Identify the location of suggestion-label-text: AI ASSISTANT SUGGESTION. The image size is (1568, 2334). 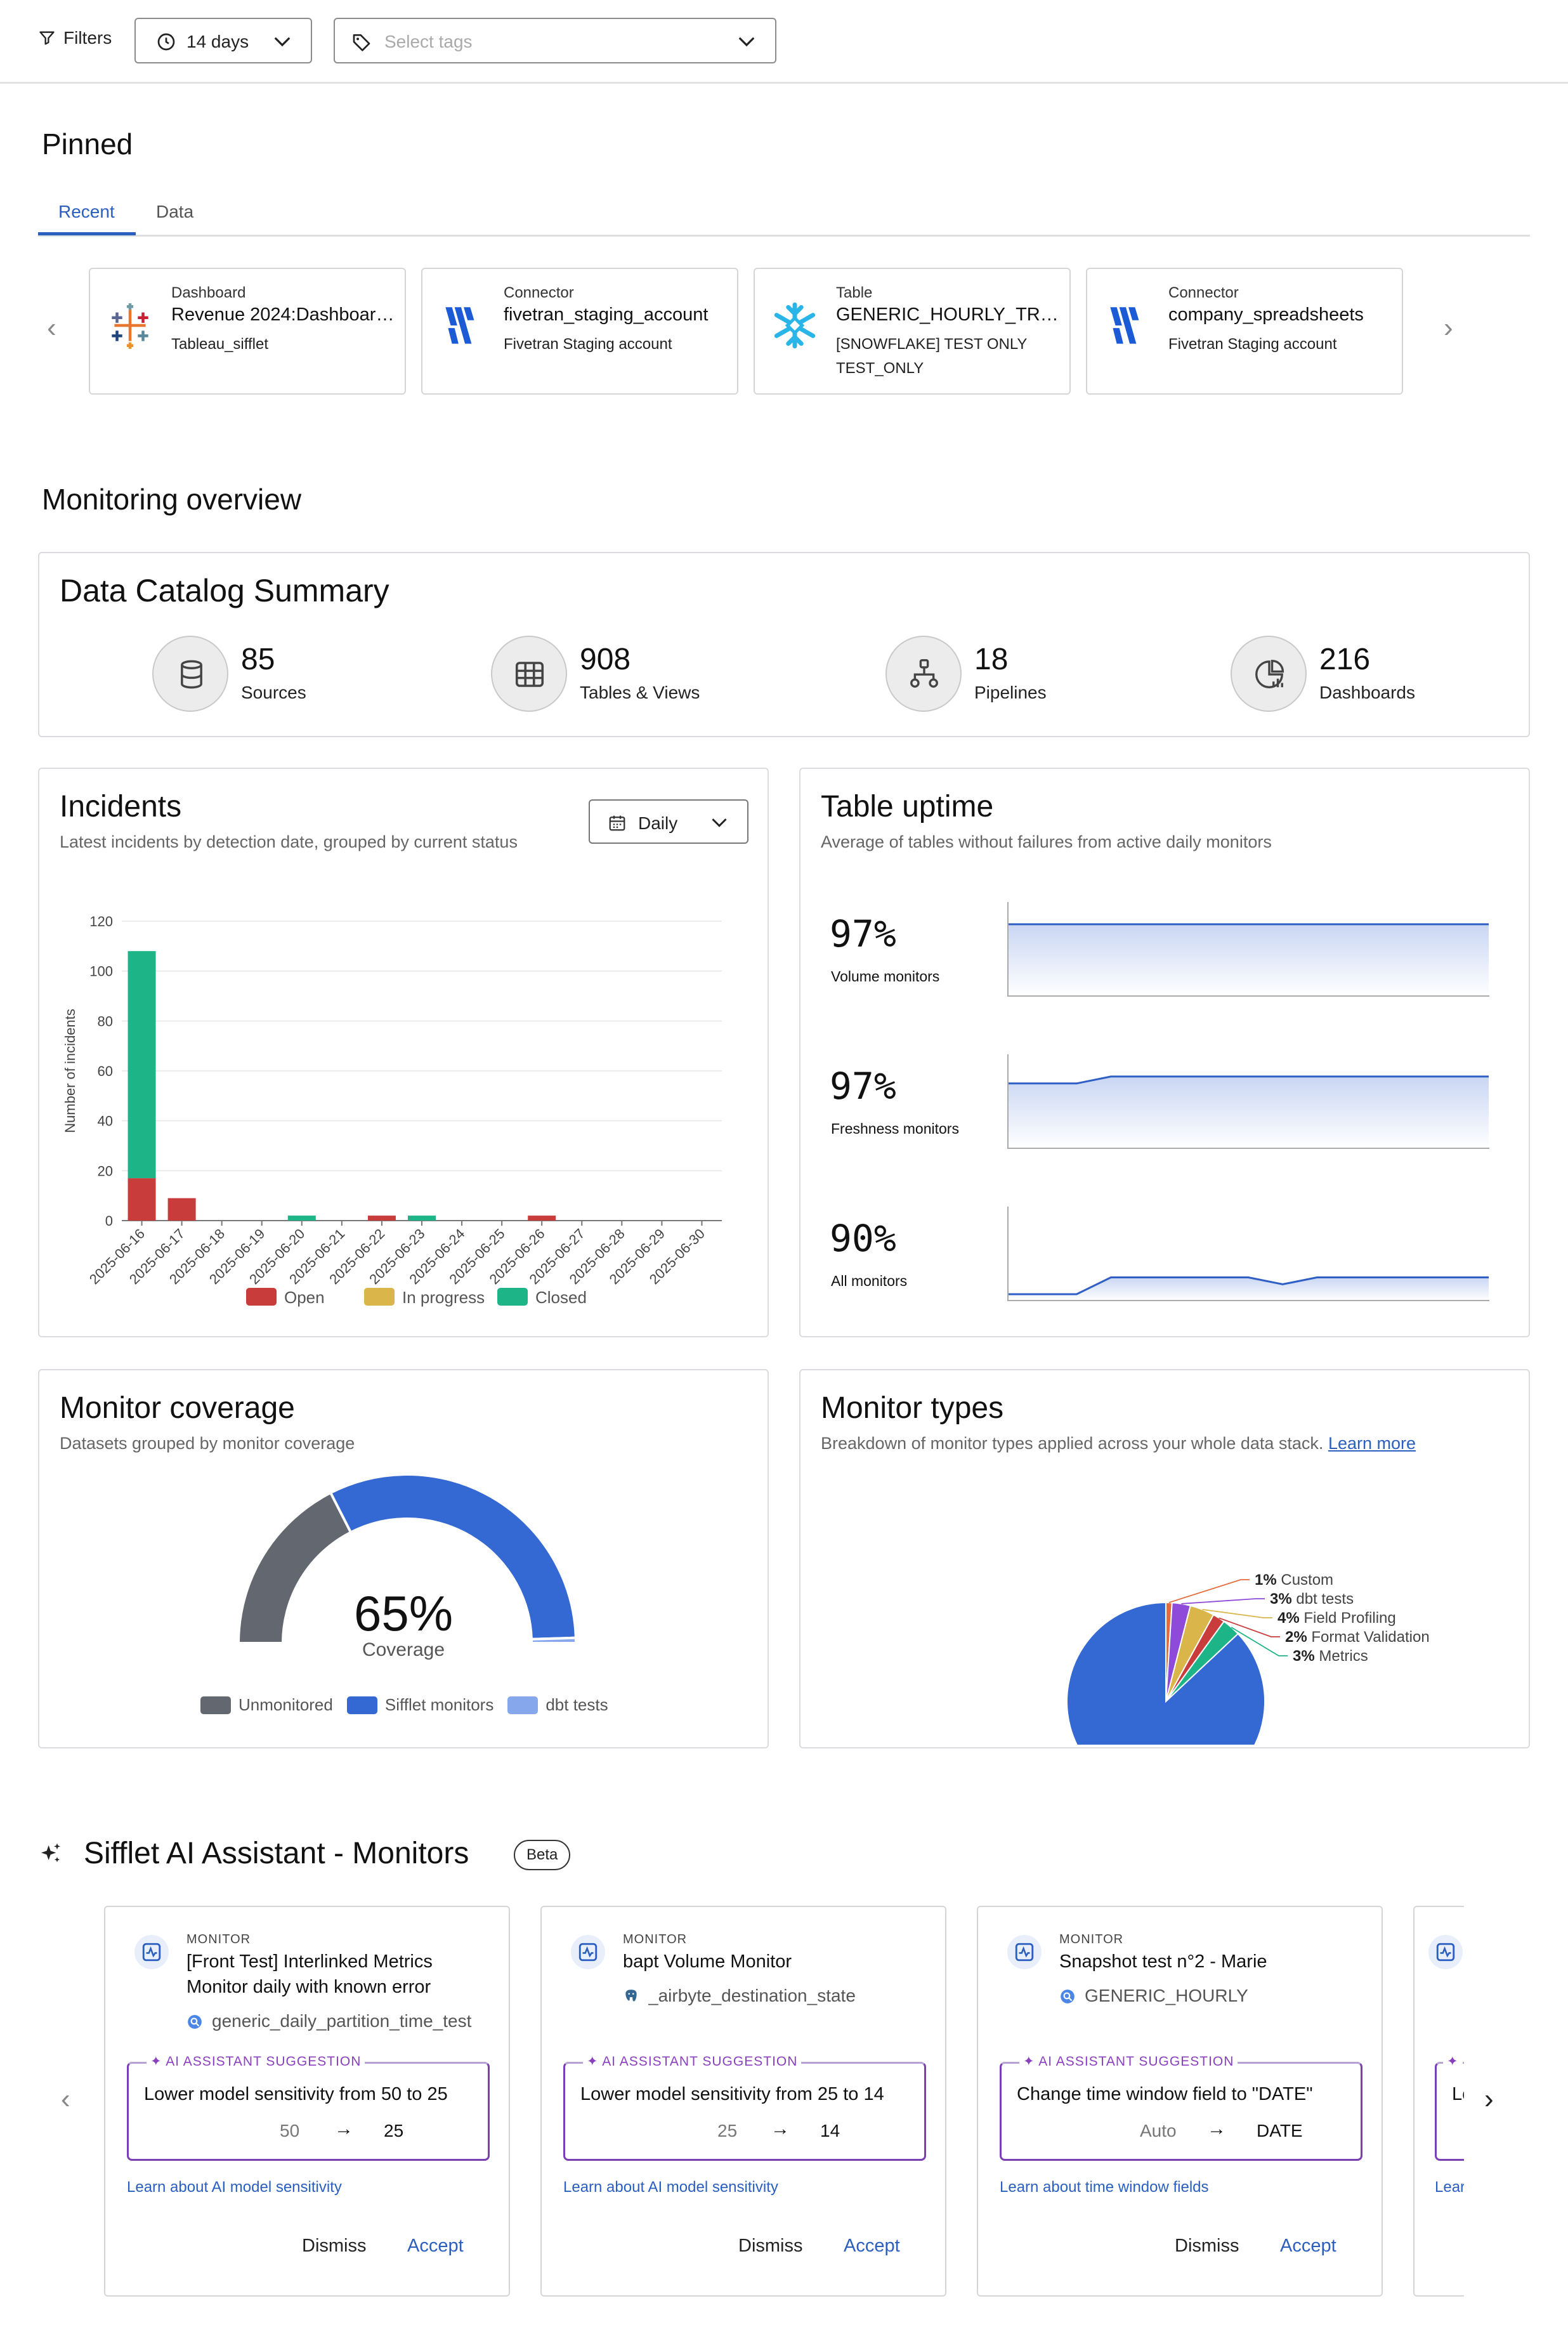
(1136, 2061).